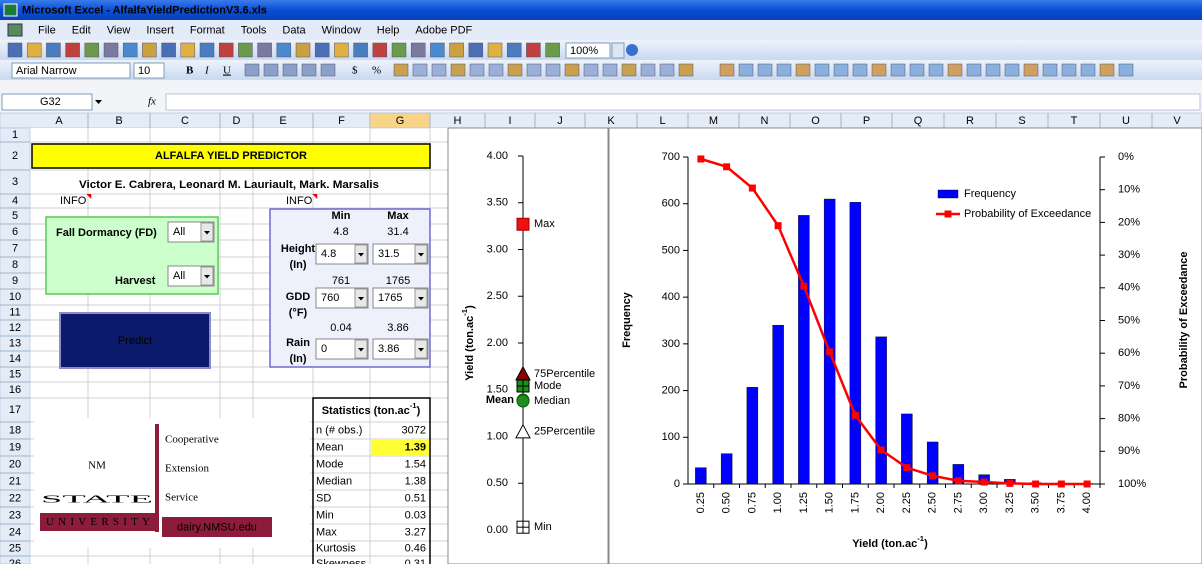 Image resolution: width=1202 pixels, height=564 pixels. What do you see at coordinates (15, 410) in the screenshot?
I see `row-header: 17` at bounding box center [15, 410].